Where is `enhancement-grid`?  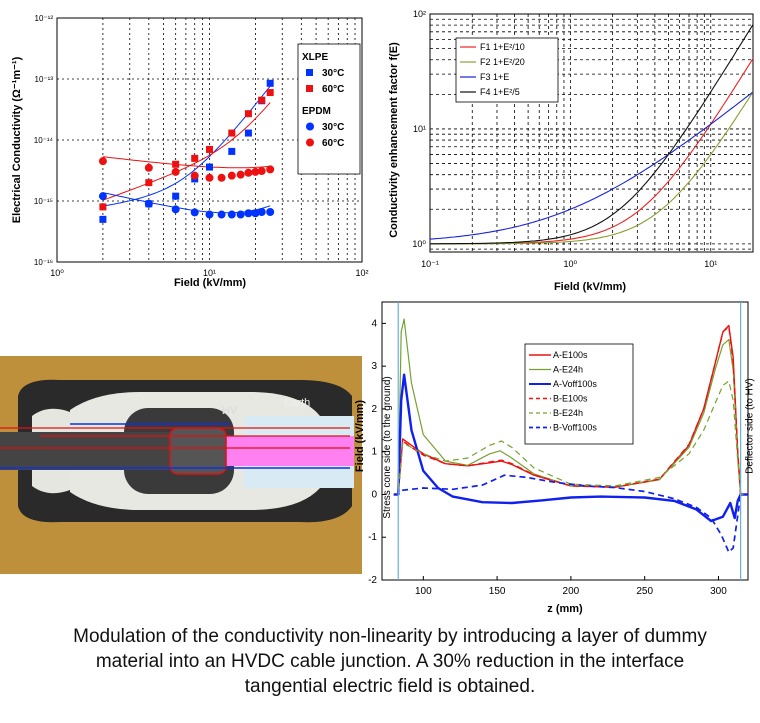
enhancement-grid is located at coordinates (591, 133).